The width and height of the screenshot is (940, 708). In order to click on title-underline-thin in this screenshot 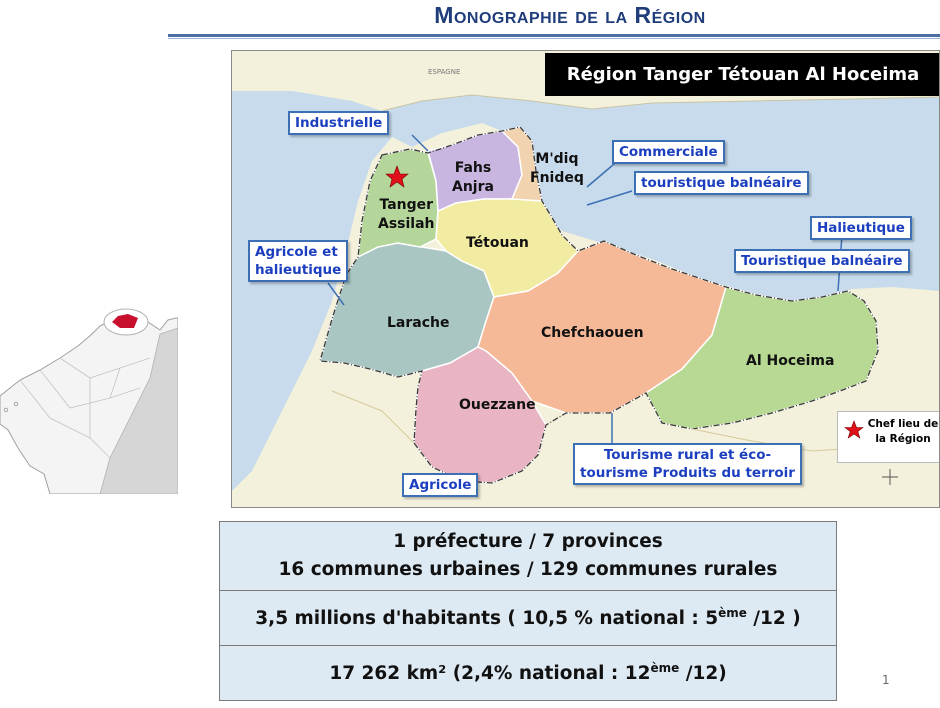, I will do `click(554, 38)`.